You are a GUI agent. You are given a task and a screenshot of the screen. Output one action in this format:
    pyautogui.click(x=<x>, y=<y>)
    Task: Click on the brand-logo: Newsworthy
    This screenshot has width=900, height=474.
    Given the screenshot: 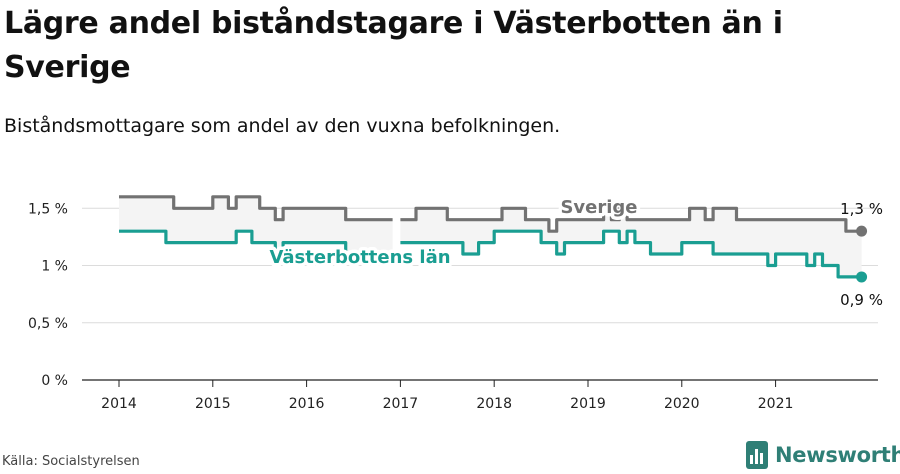 What is the action you would take?
    pyautogui.click(x=823, y=455)
    